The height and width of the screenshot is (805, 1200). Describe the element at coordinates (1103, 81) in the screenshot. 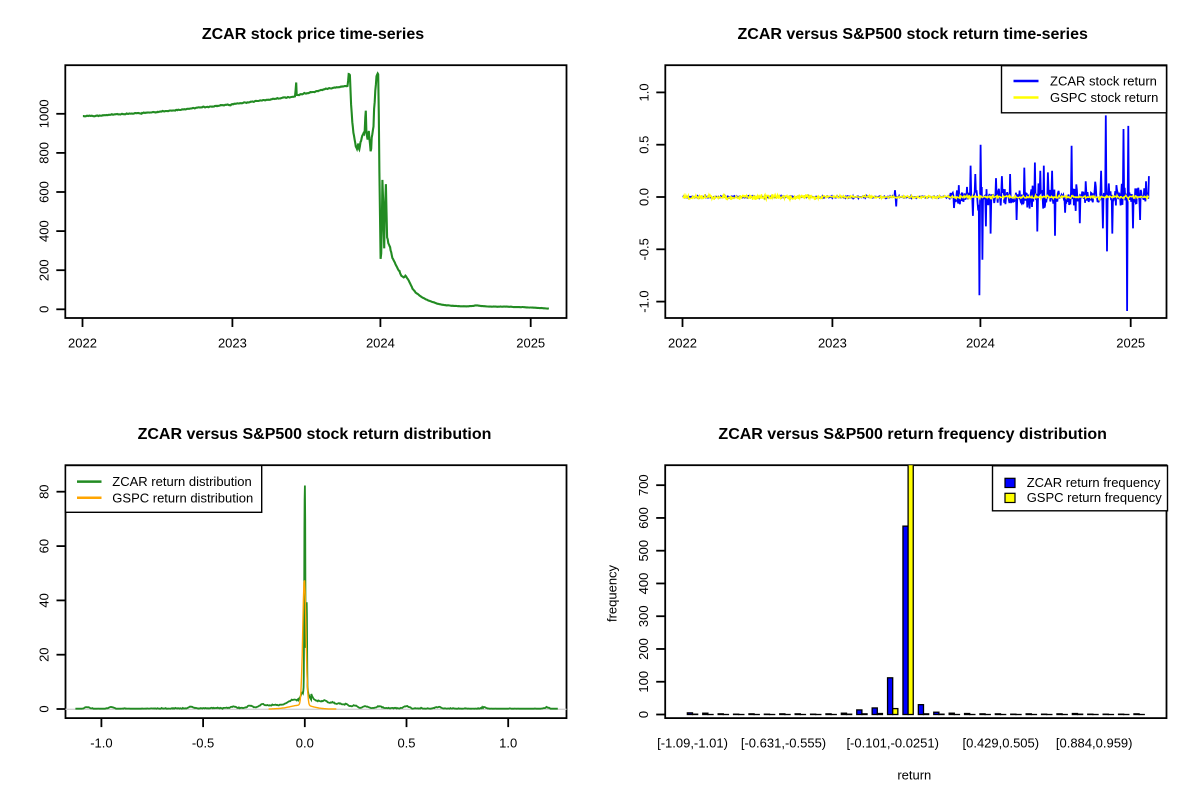

I see `svg-text: ZCAR stock return` at that location.